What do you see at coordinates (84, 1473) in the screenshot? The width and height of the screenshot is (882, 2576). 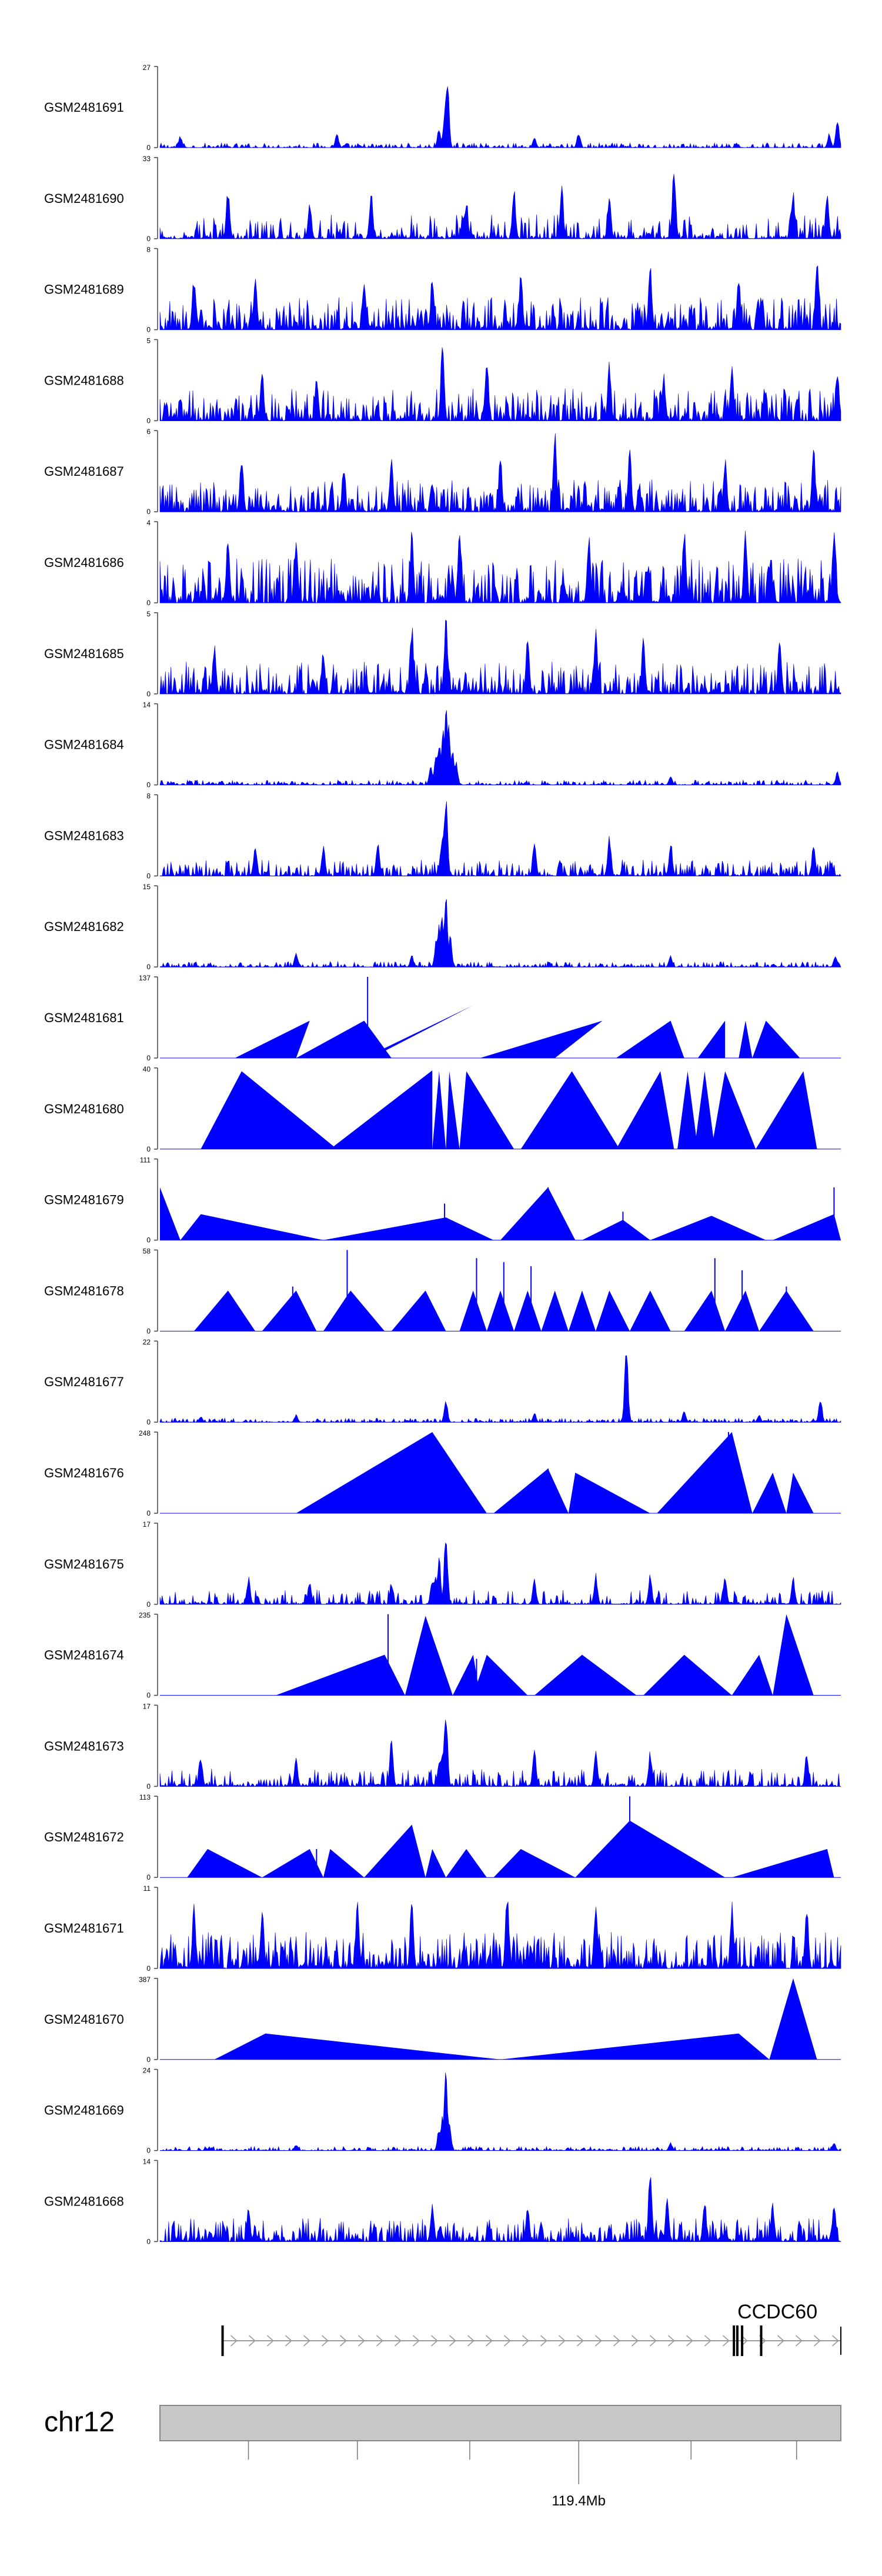 I see `track-label: GSM2481676` at bounding box center [84, 1473].